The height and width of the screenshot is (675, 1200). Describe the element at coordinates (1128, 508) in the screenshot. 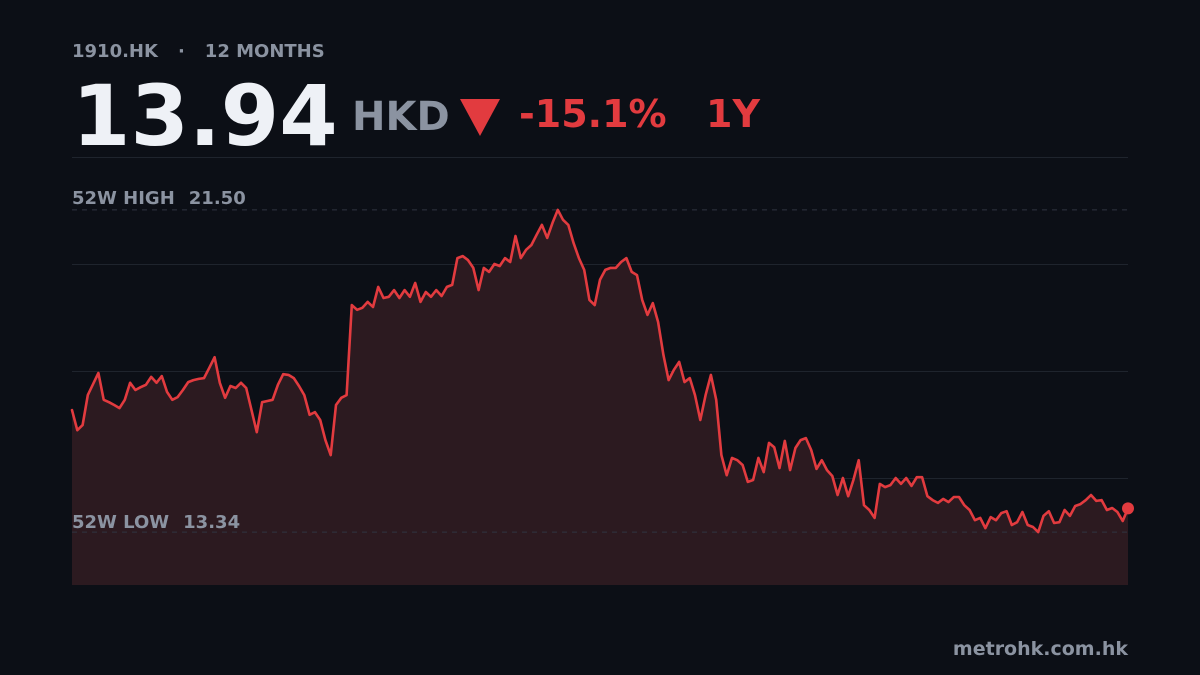

I see `last-price-dot` at that location.